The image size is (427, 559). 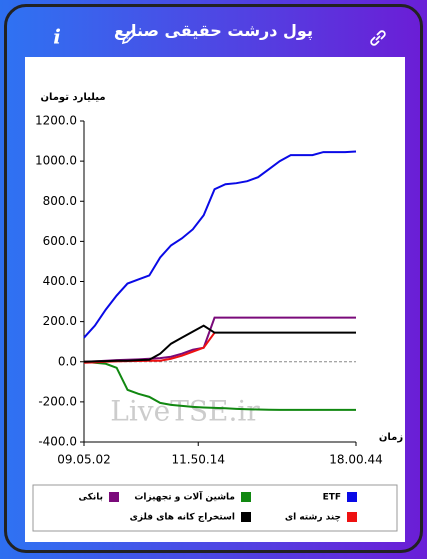 What do you see at coordinates (198, 460) in the screenshot?
I see `x-tick-label: 11.50.14` at bounding box center [198, 460].